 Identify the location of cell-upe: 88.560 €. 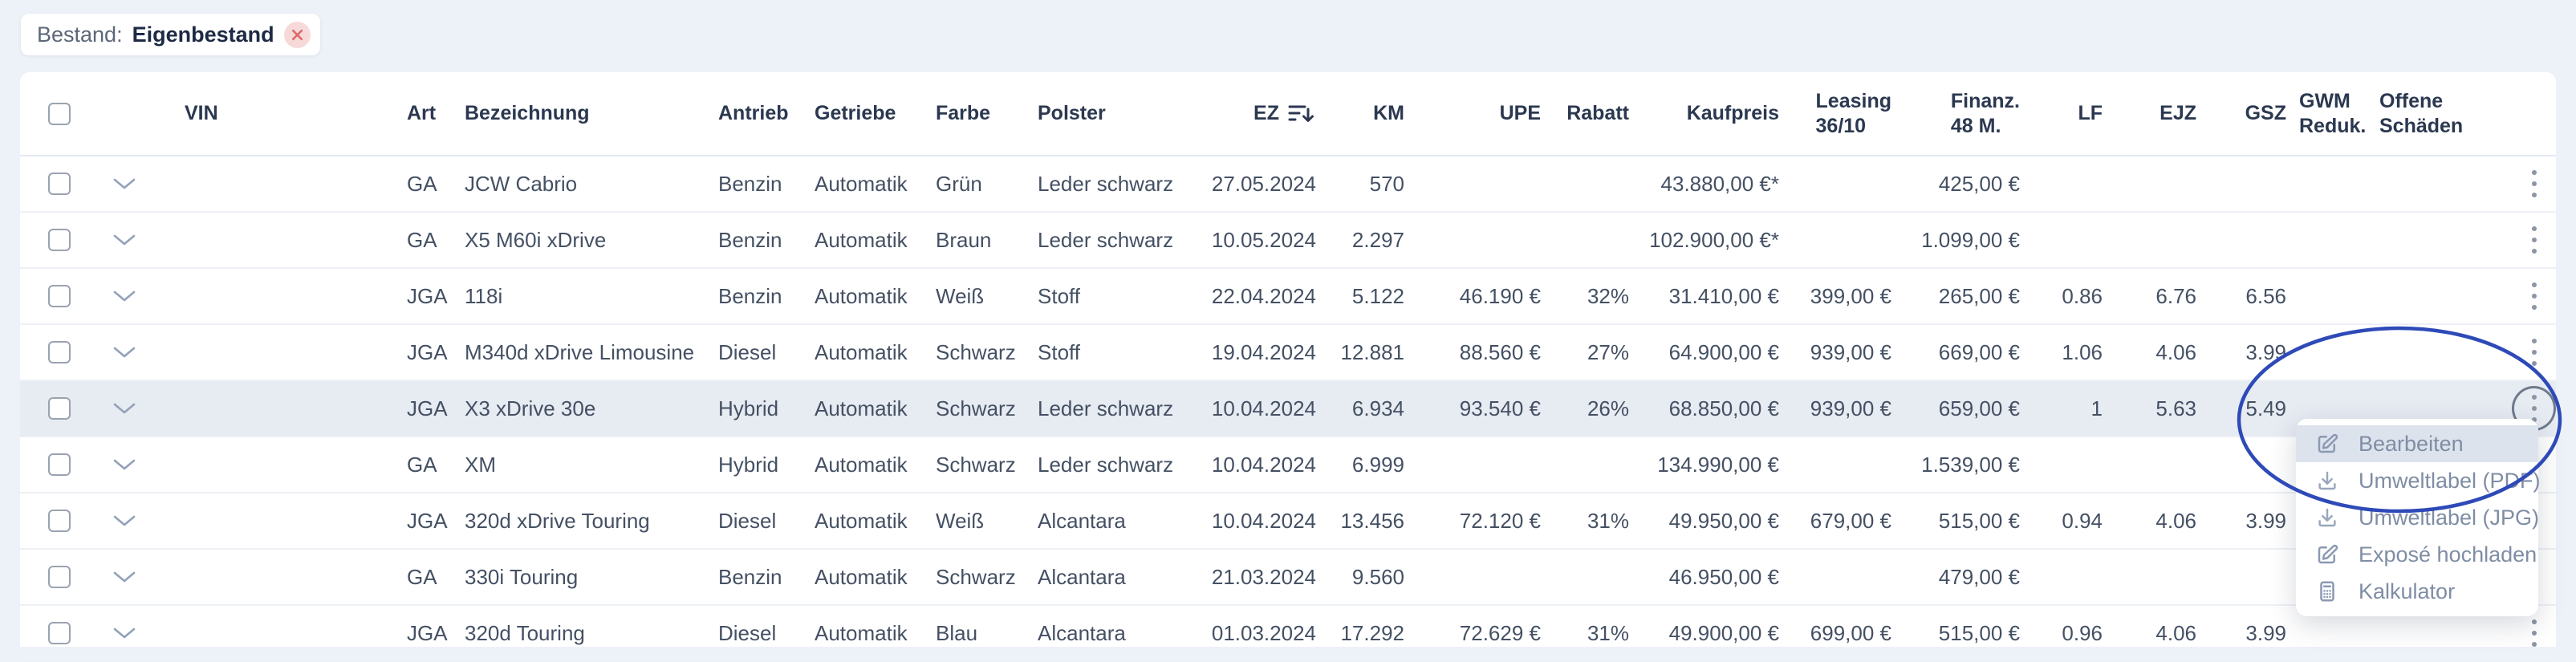
(1500, 351).